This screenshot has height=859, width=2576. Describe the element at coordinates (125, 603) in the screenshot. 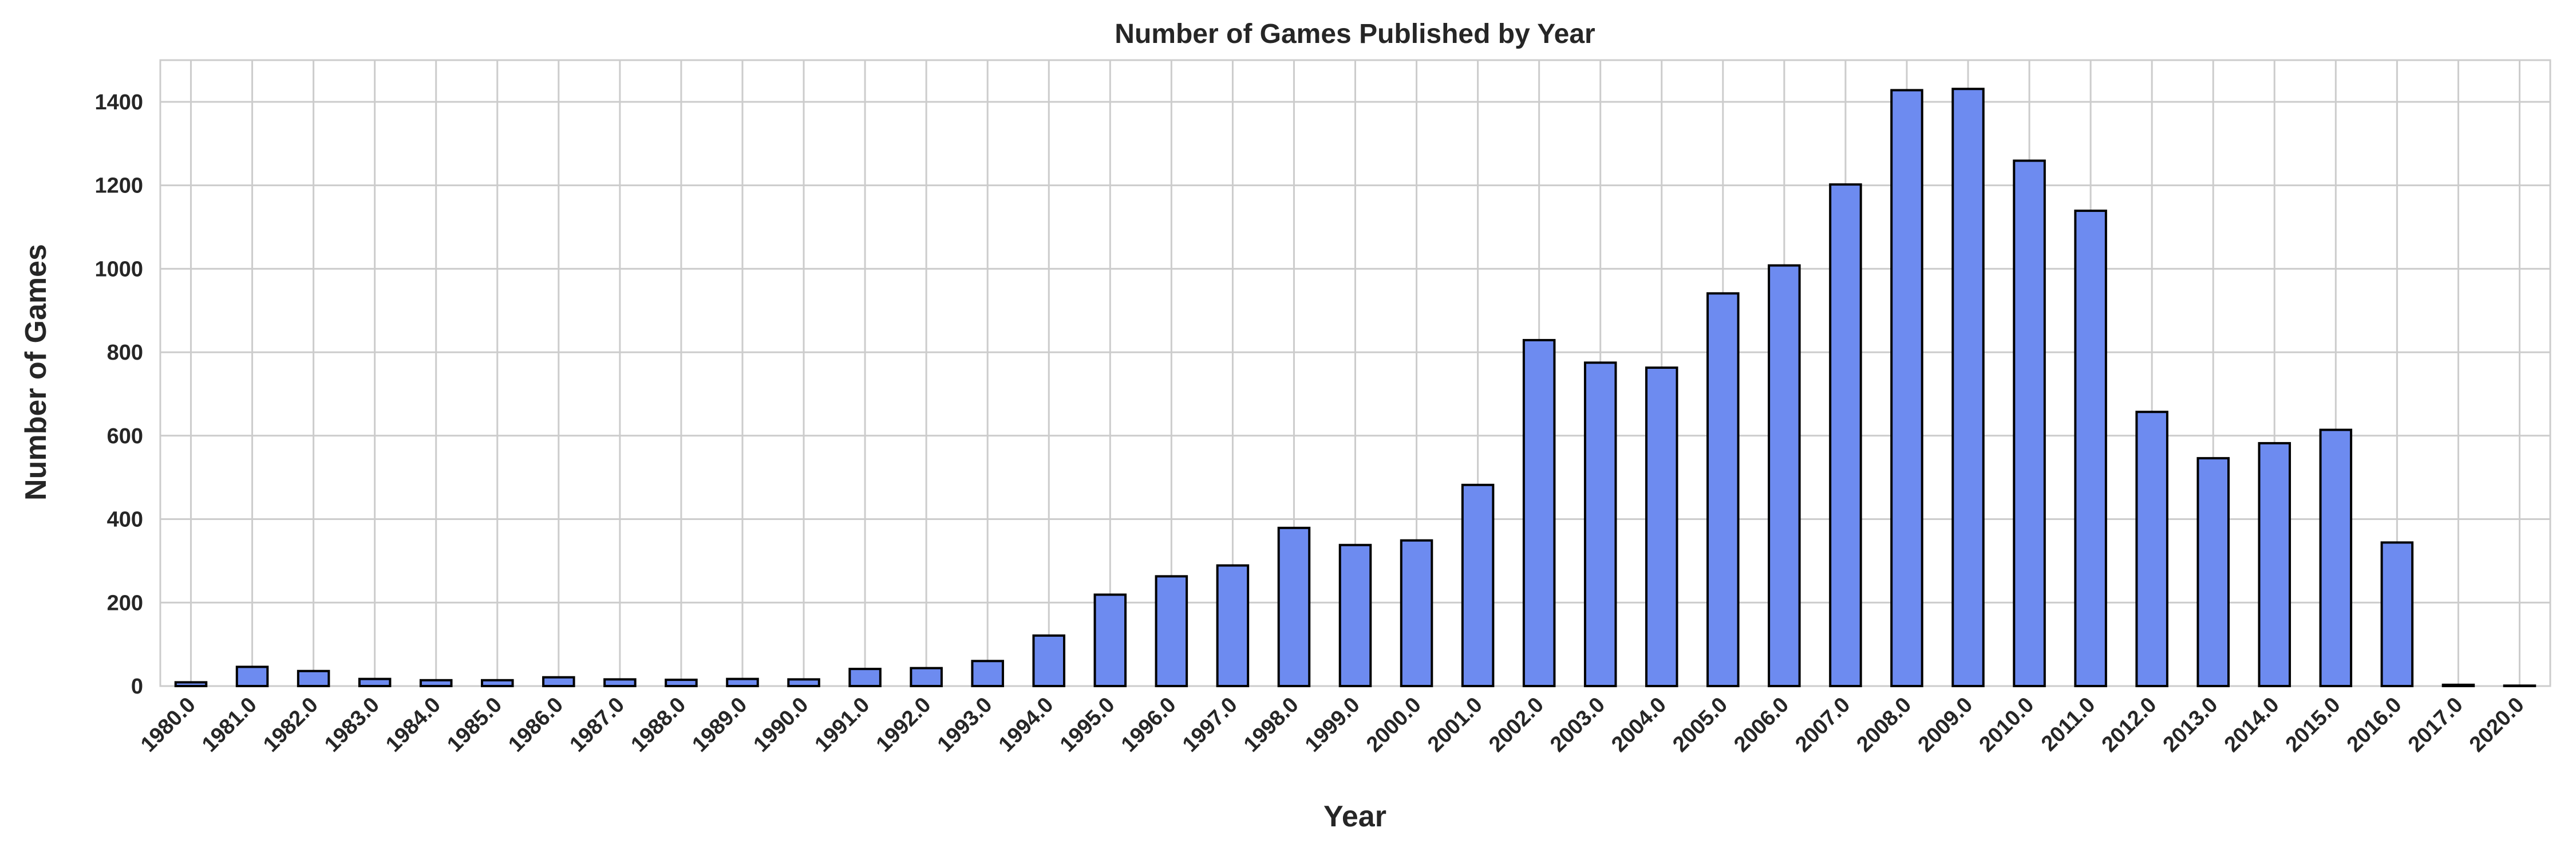

I see `y-tick-label: 200` at that location.